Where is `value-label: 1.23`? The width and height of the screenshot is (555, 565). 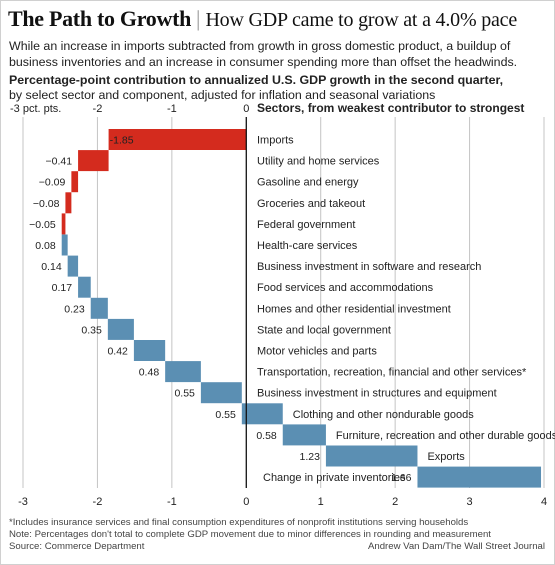
value-label: 1.23 is located at coordinates (309, 457).